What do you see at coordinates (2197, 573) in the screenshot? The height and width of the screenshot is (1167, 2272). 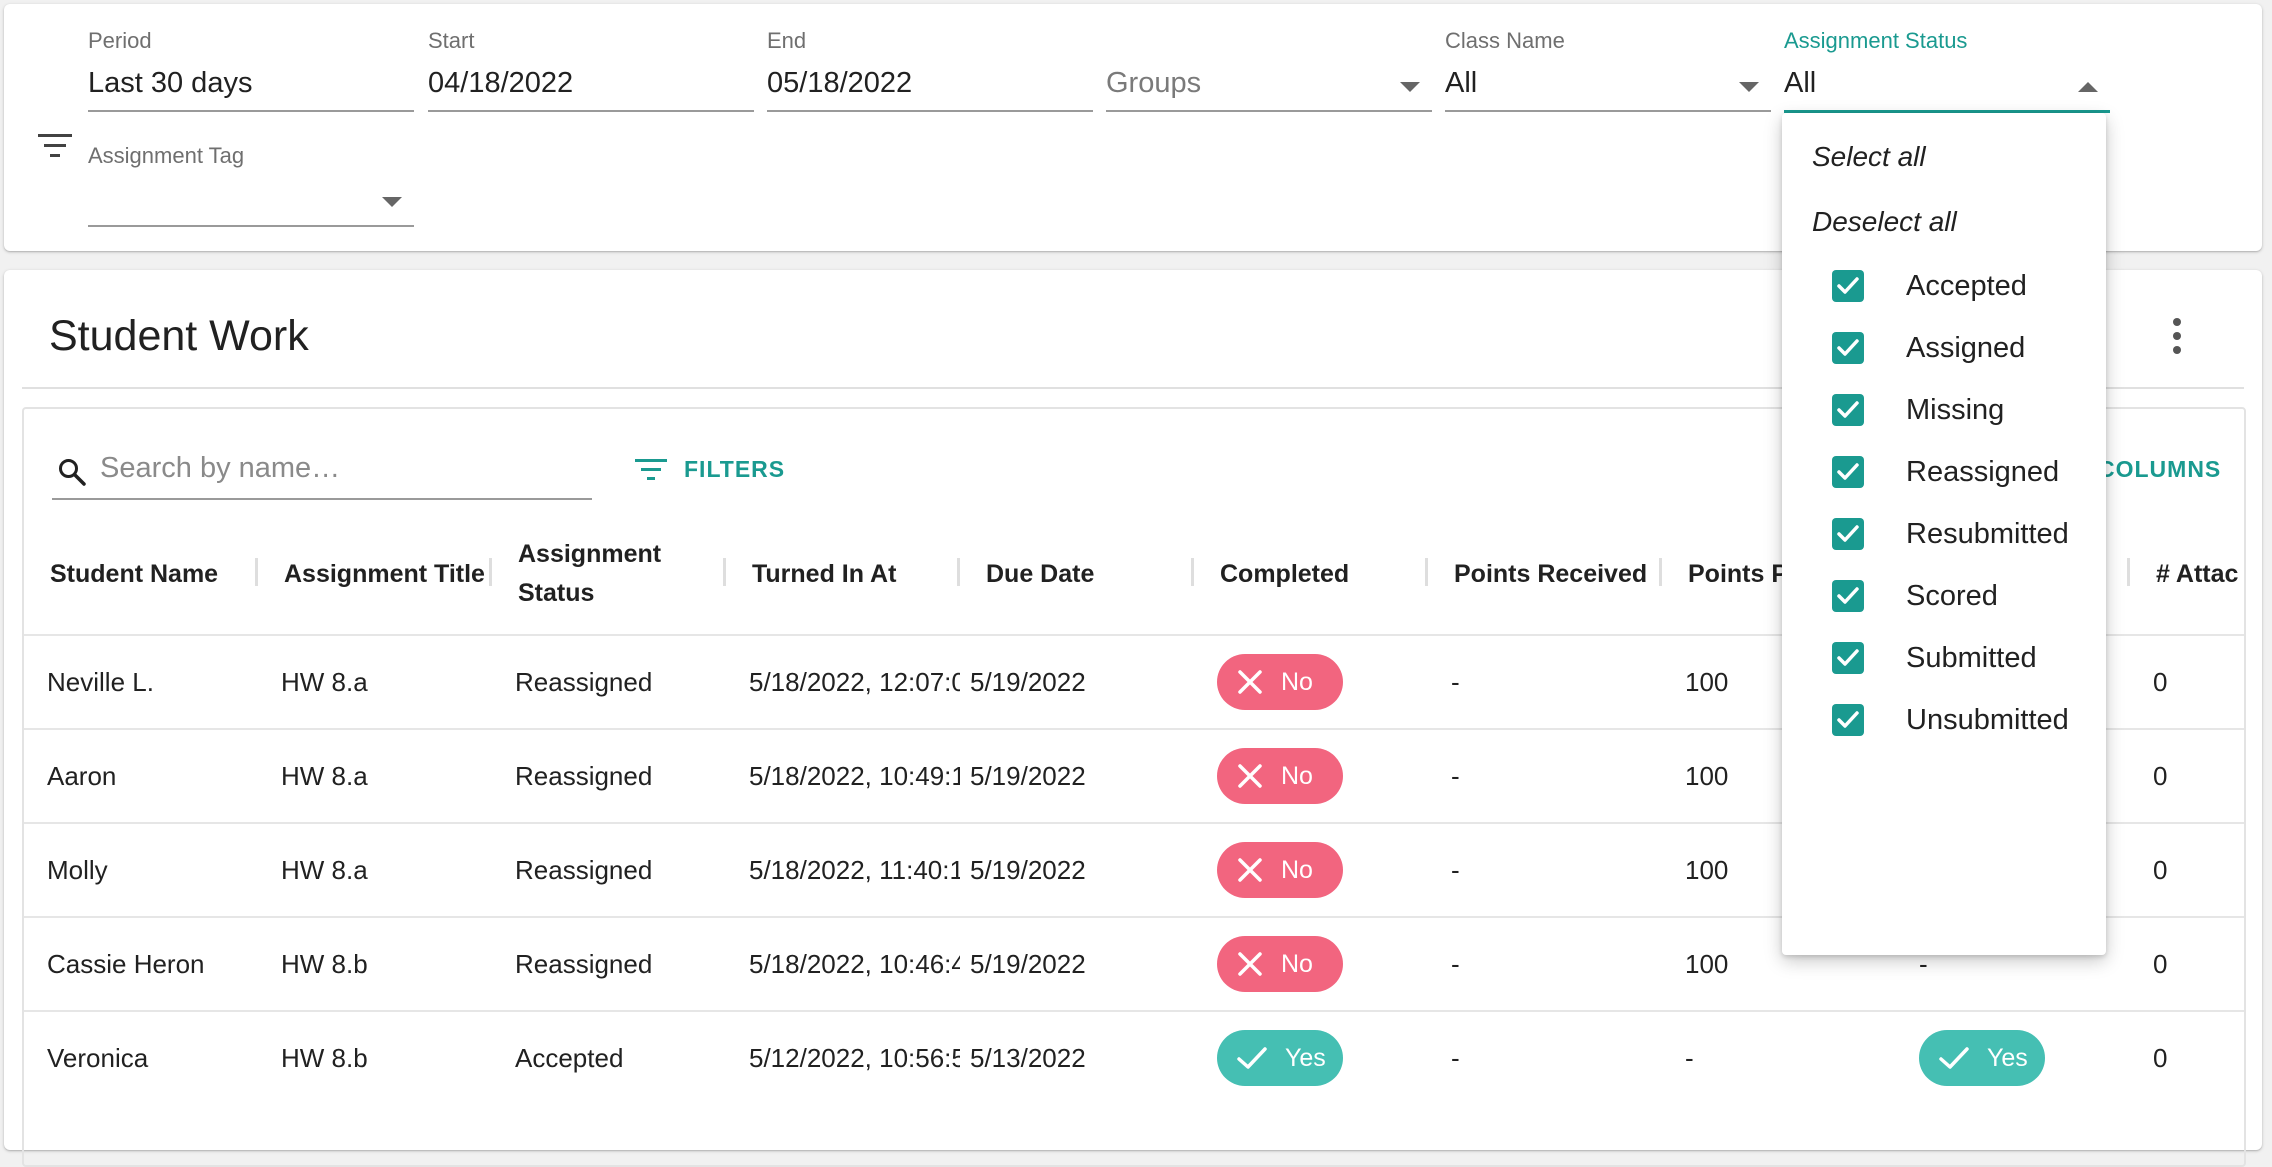 I see `column-header-attachments: # Attac` at bounding box center [2197, 573].